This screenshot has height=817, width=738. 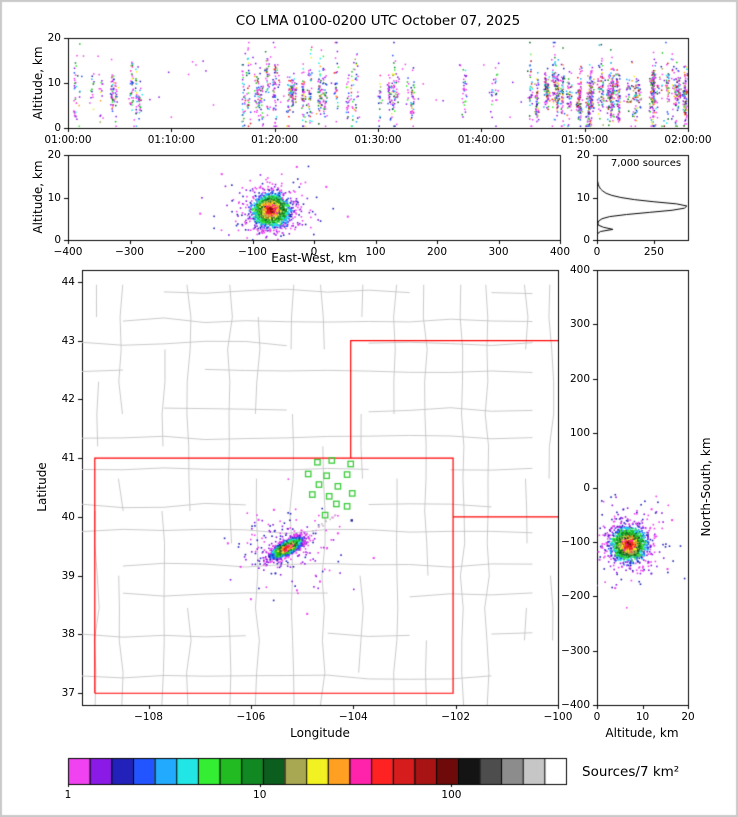 I want to click on map-ylabel: Latitude, so click(x=42, y=487).